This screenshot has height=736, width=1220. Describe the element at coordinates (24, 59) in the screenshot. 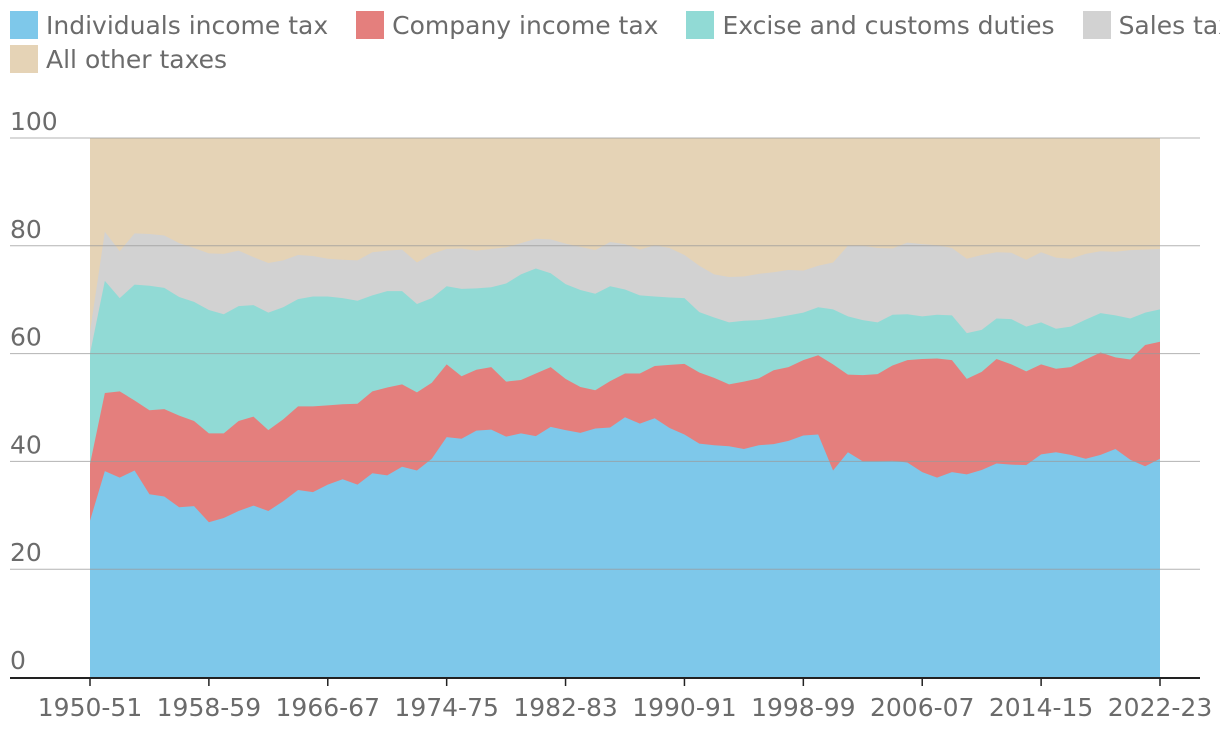

I see `legend-swatch-all-other-taxes` at that location.